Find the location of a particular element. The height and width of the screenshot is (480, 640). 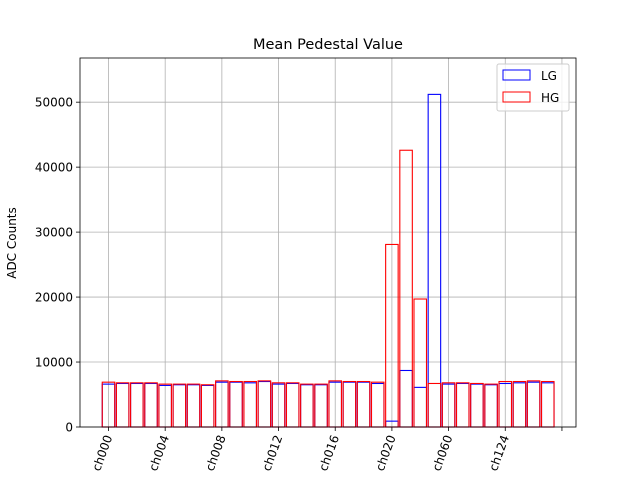

y-tick-label: 10000 is located at coordinates (54, 362).